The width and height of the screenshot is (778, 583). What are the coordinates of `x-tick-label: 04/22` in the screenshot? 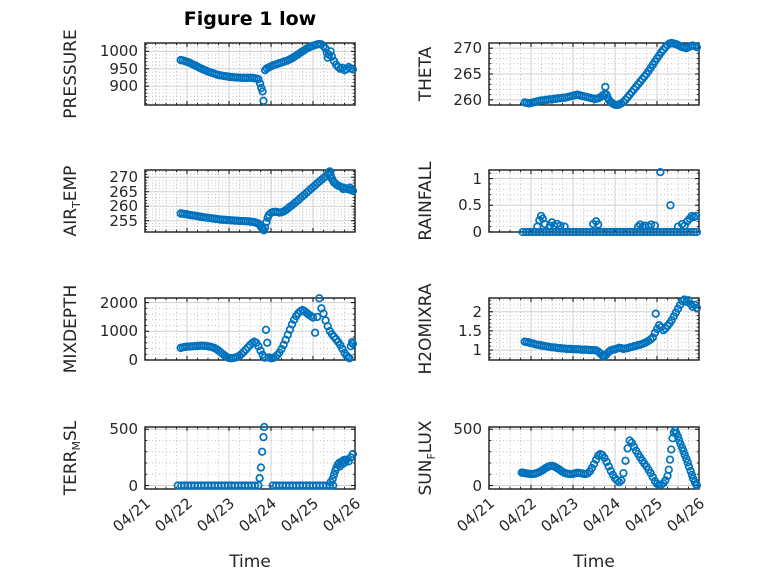 It's located at (517, 515).